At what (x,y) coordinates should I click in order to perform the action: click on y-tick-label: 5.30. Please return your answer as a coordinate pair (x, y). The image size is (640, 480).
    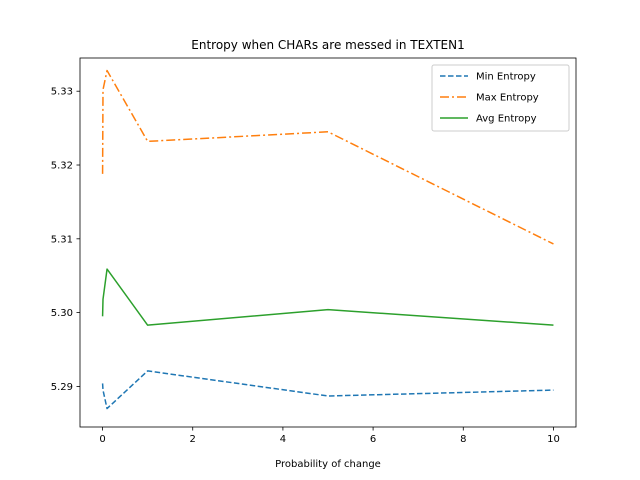
    Looking at the image, I should click on (62, 313).